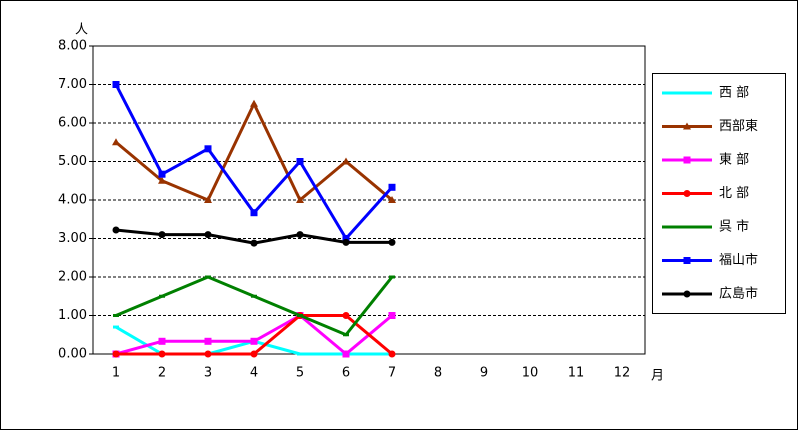 Image resolution: width=799 pixels, height=431 pixels. I want to click on x-tick-label: 11, so click(576, 373).